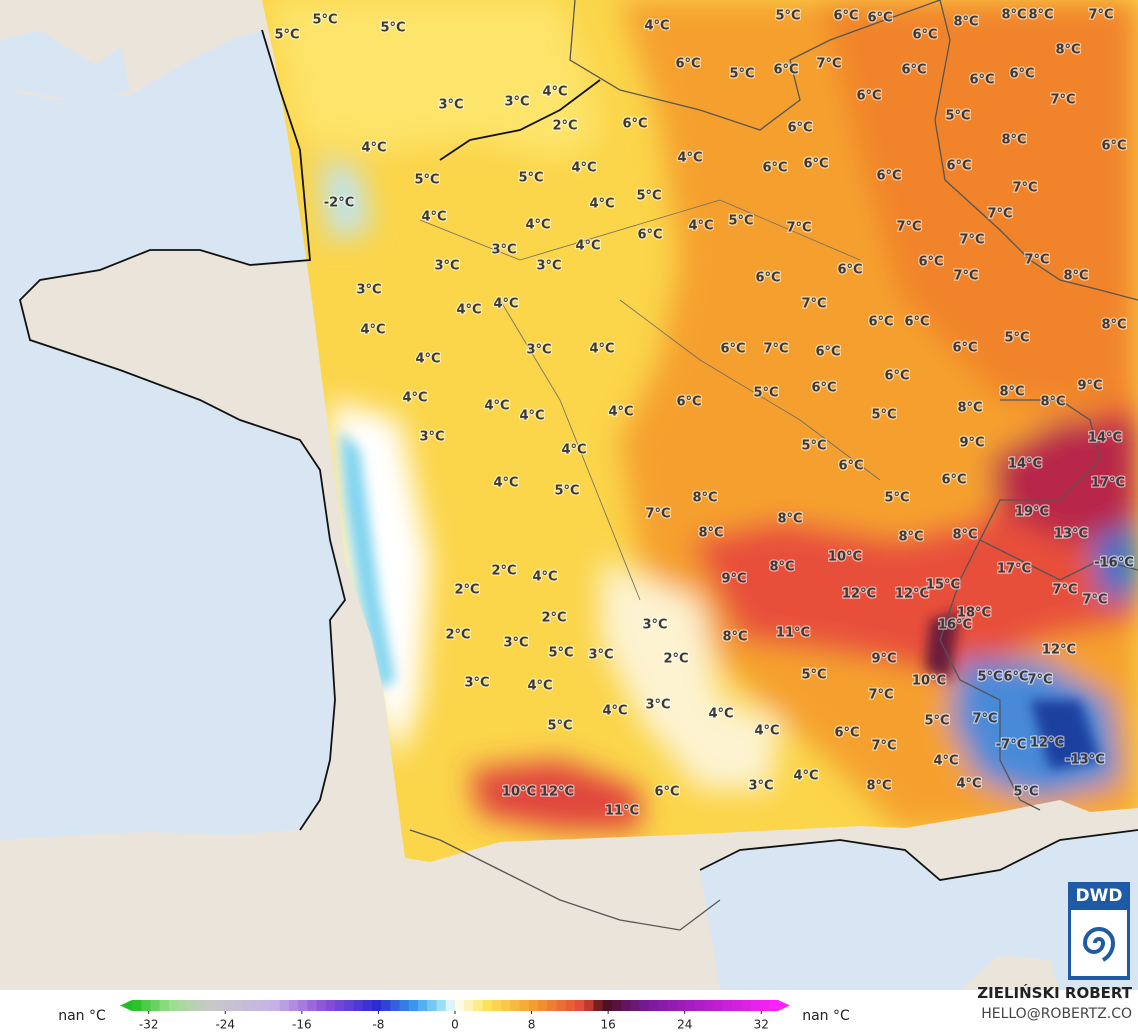 The image size is (1138, 1035). I want to click on temperature-label: -2°C, so click(339, 203).